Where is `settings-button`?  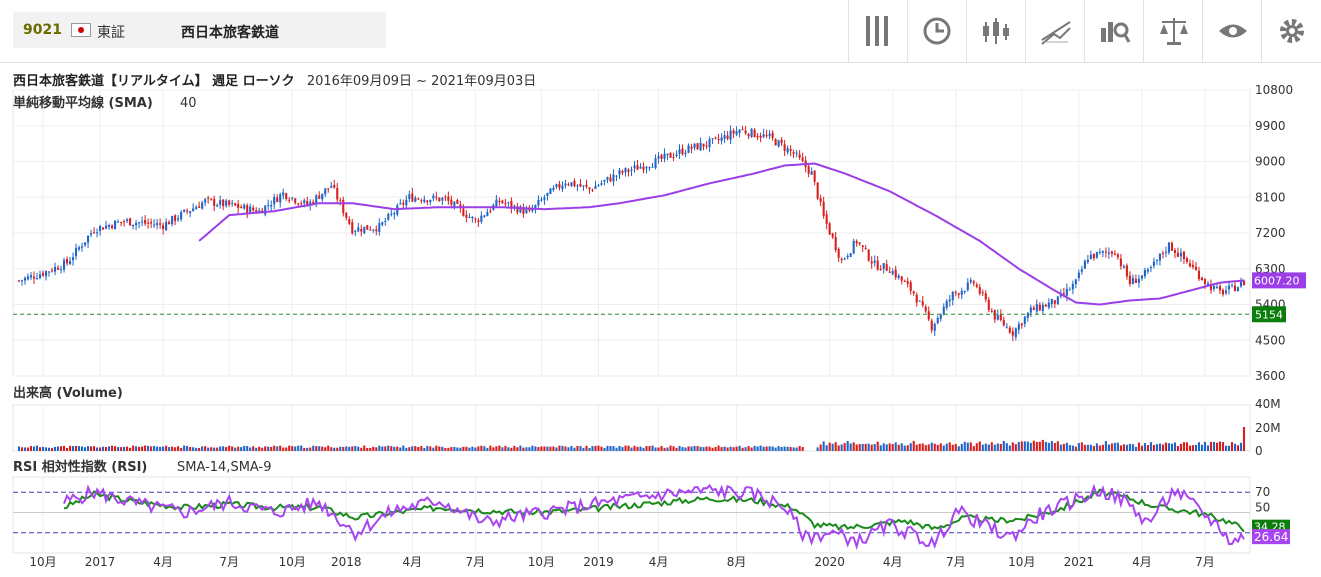
settings-button is located at coordinates (1290, 31).